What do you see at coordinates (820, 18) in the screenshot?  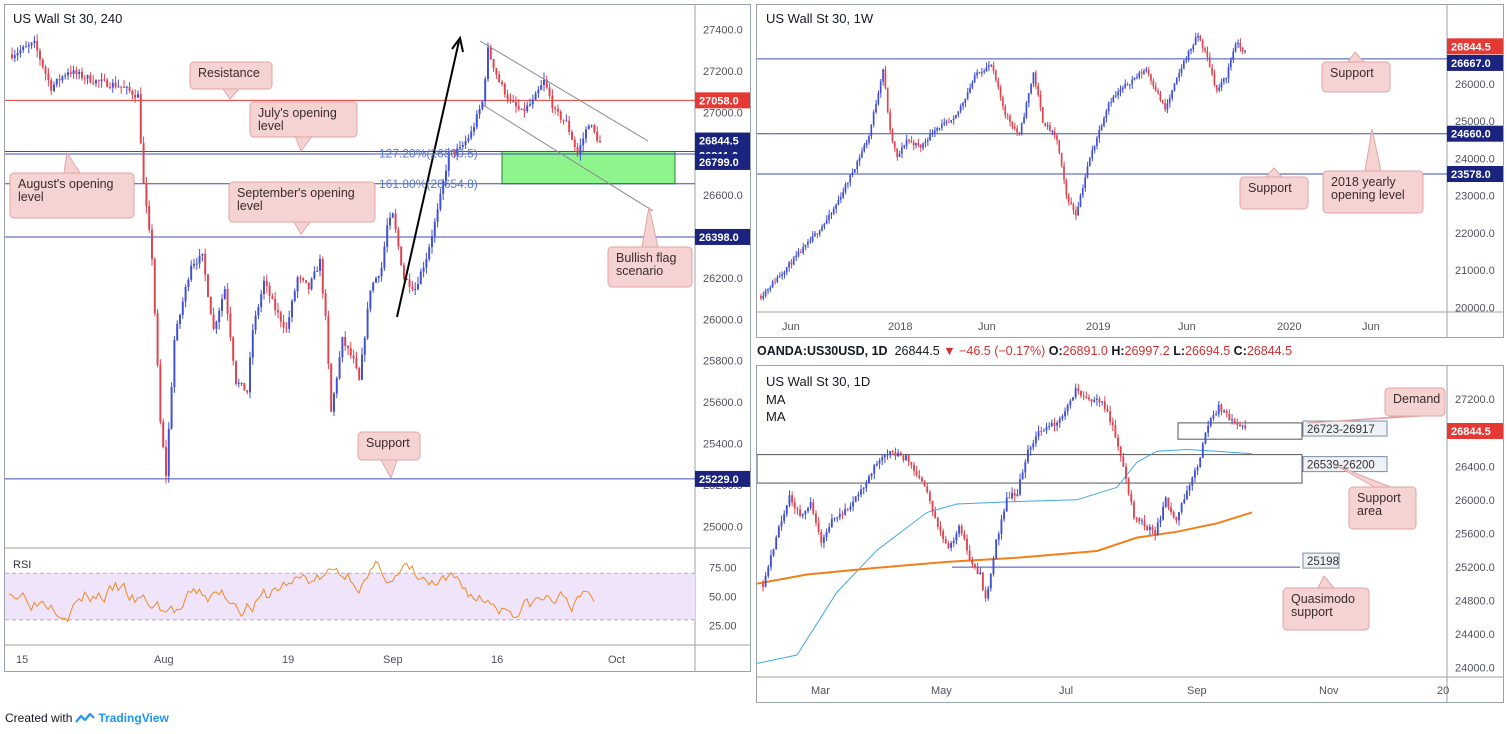 I see `weekly-chart-title: US Wall St 30, 1W` at bounding box center [820, 18].